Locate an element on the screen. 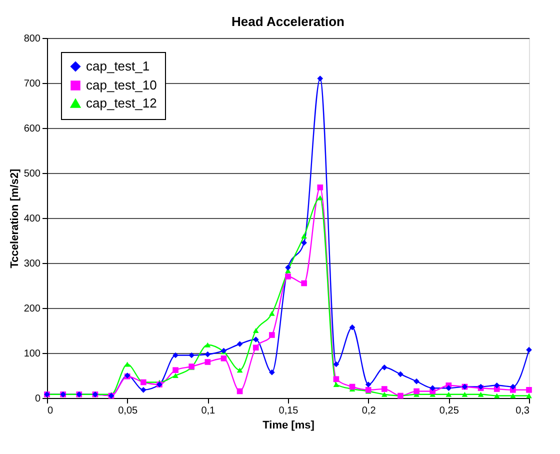 The height and width of the screenshot is (454, 560). y-tick-label: 100 is located at coordinates (32, 354).